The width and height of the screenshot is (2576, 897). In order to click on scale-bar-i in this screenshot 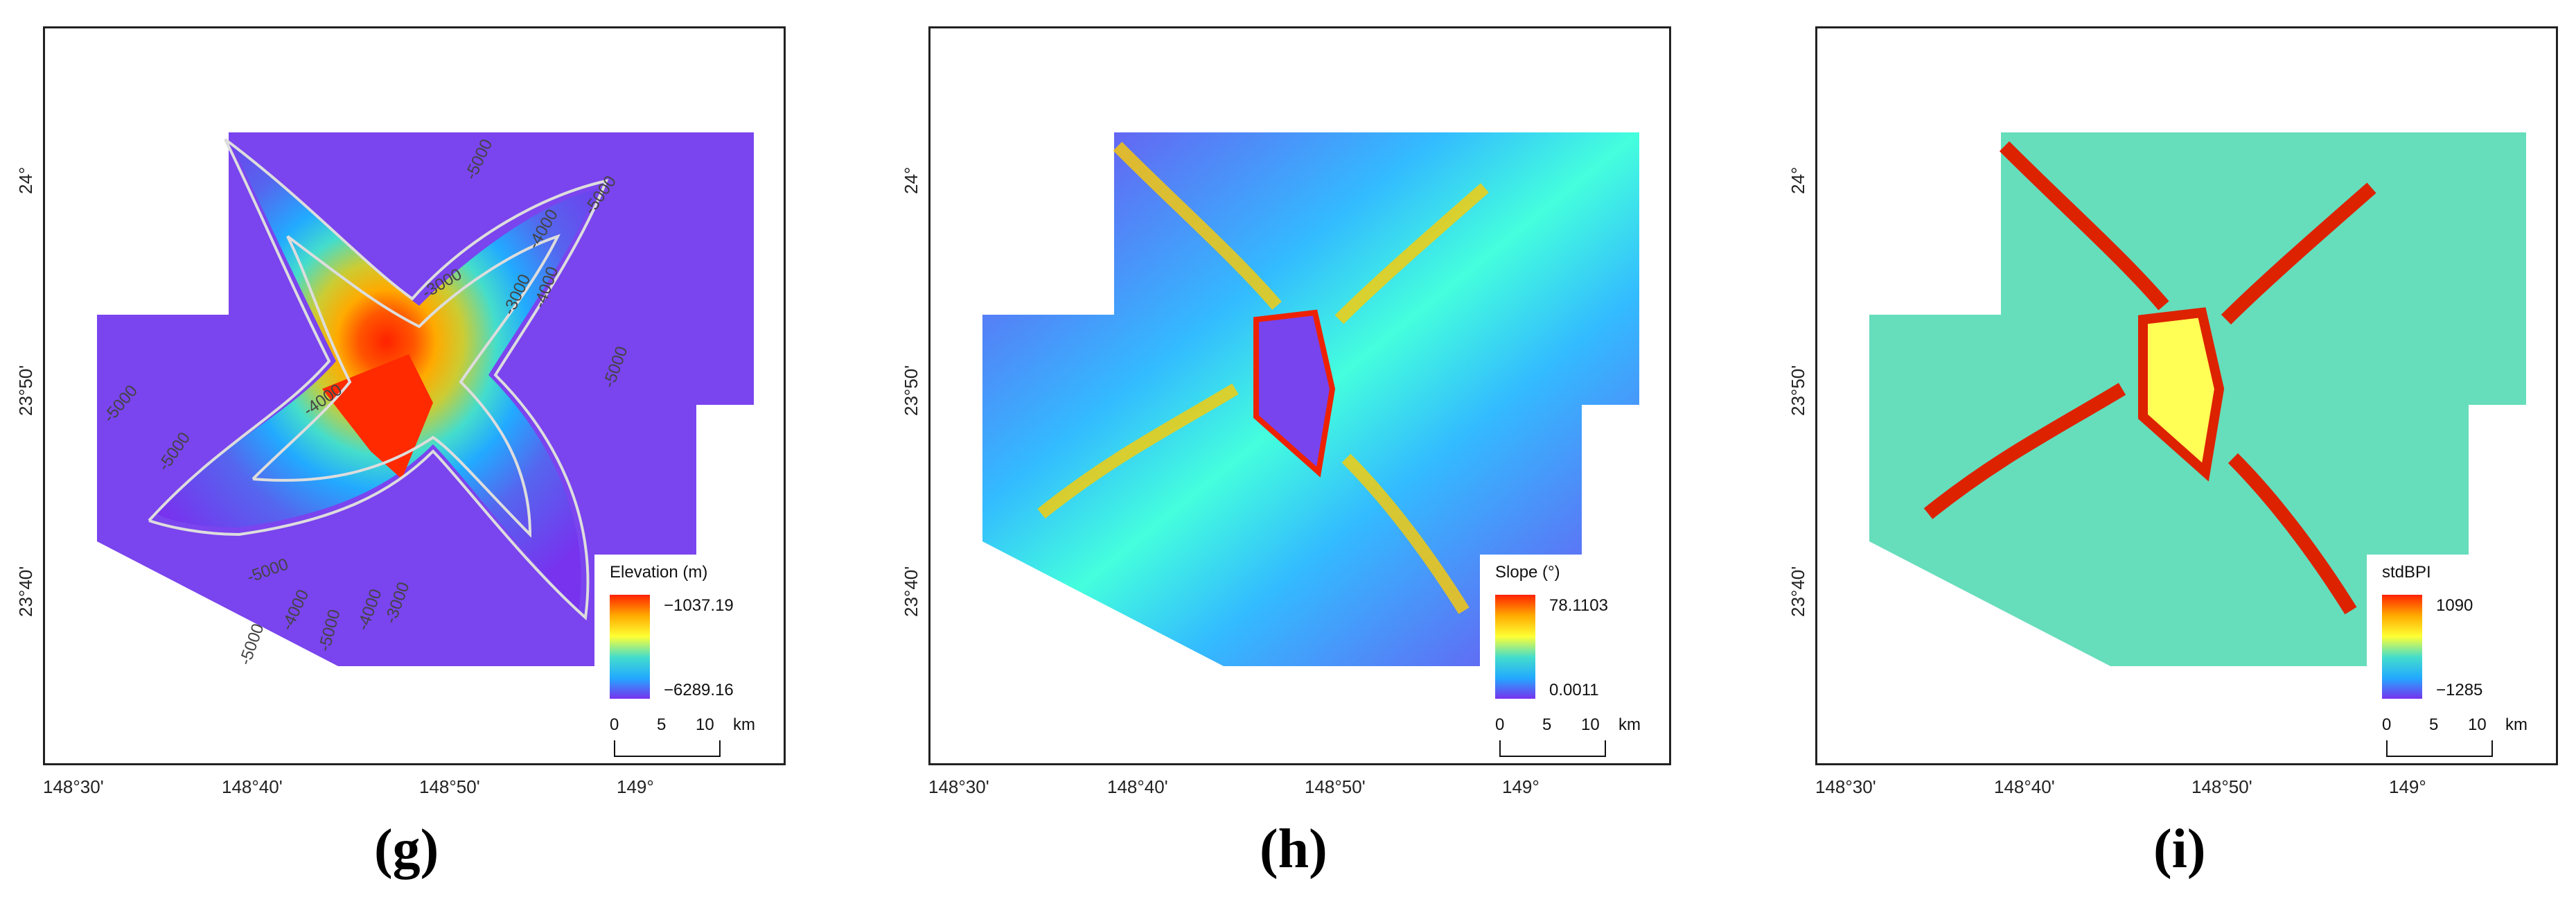, I will do `click(2439, 748)`.